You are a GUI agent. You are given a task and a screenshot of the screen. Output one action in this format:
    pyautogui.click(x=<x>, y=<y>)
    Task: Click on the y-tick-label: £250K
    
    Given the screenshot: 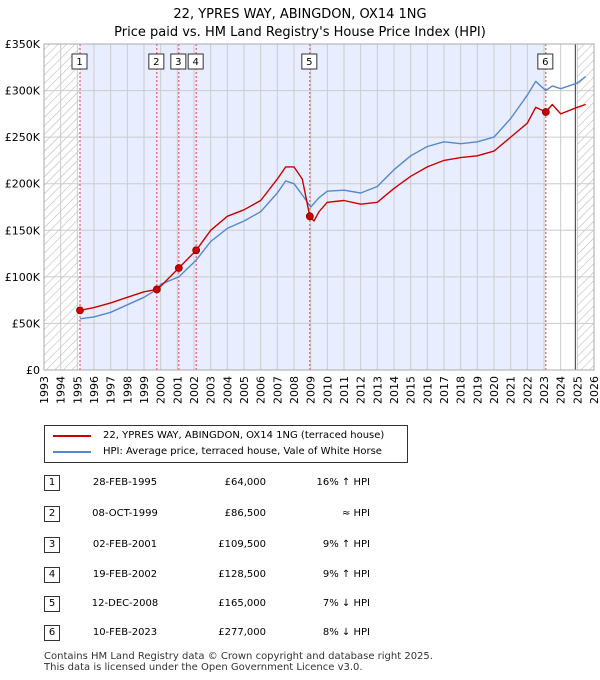 What is the action you would take?
    pyautogui.click(x=23, y=137)
    